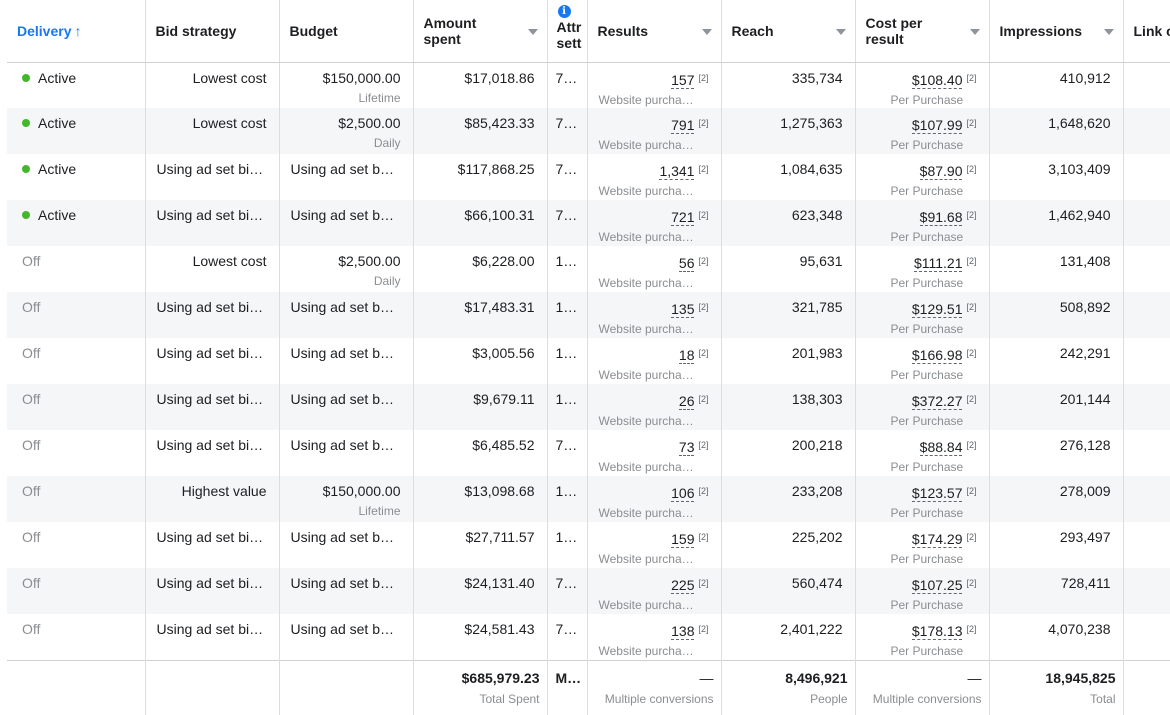  Describe the element at coordinates (1056, 637) in the screenshot. I see `impressions-cell: 4,070,238` at that location.